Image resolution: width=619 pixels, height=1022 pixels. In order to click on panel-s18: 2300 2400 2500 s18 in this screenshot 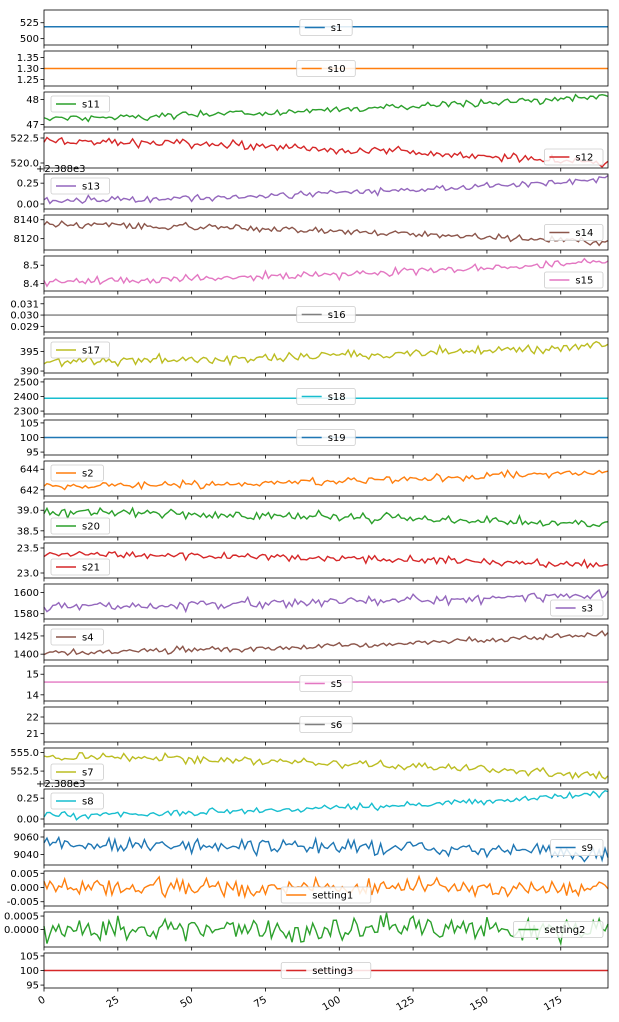, I will do `click(311, 397)`.